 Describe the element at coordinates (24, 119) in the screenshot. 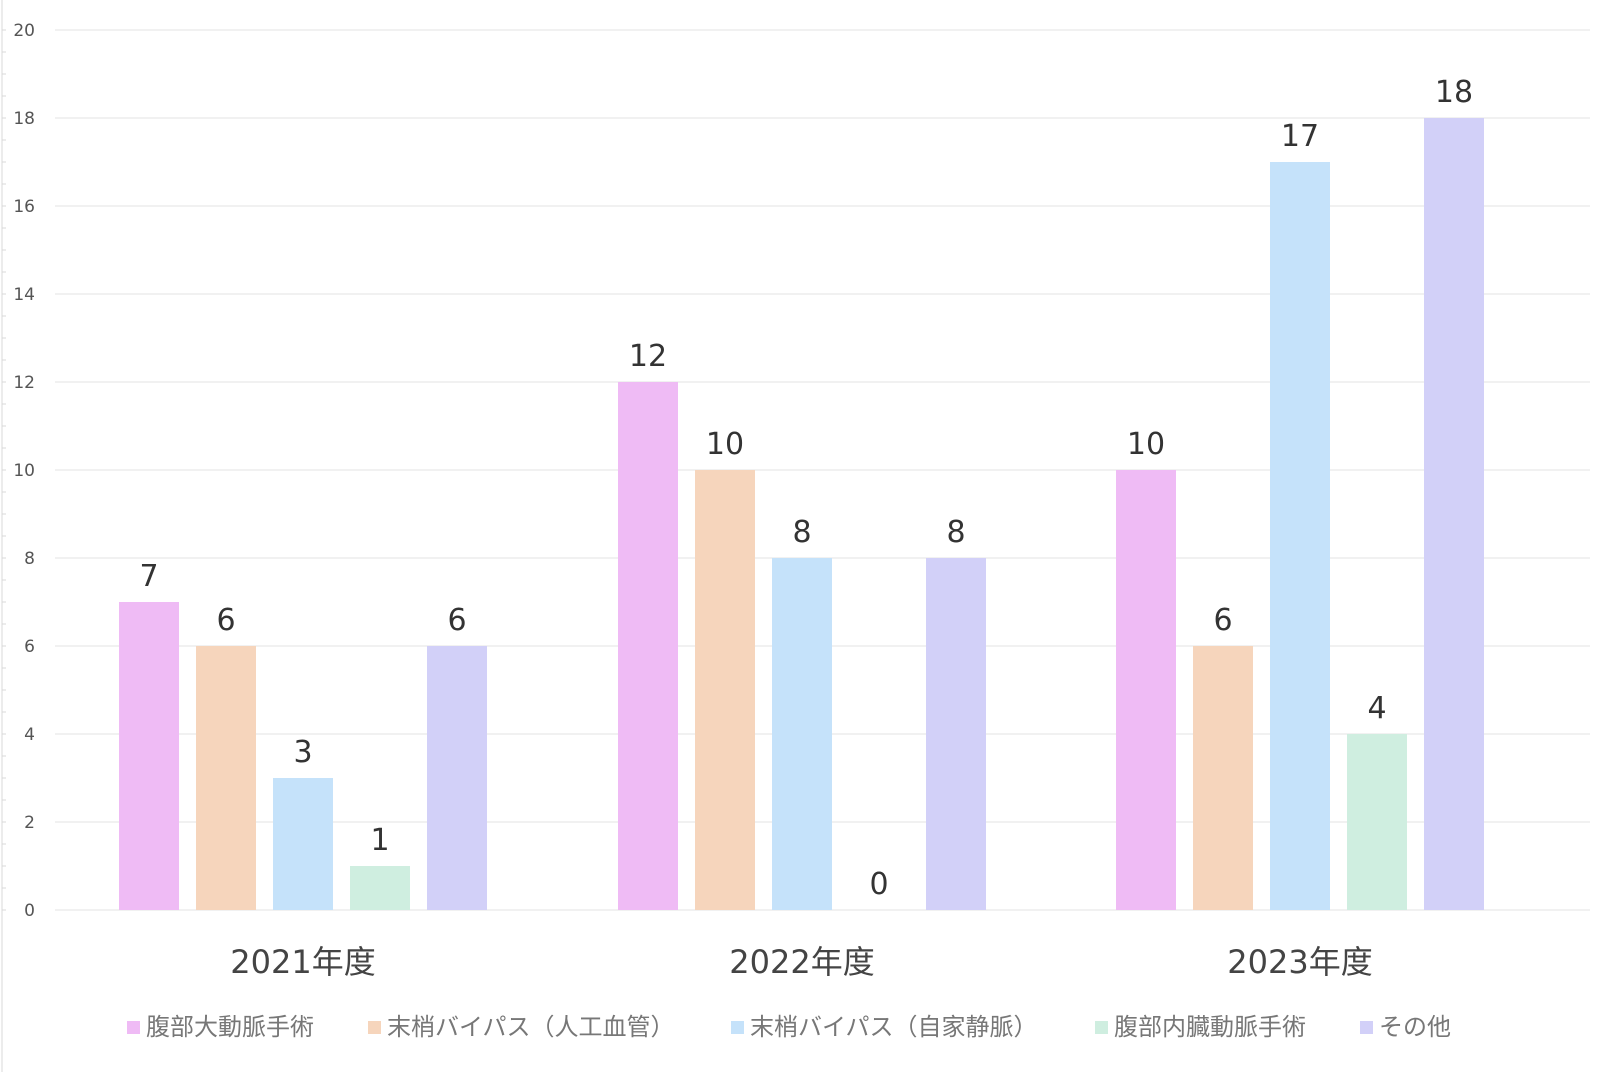

I see `y-tick-label: 18` at that location.